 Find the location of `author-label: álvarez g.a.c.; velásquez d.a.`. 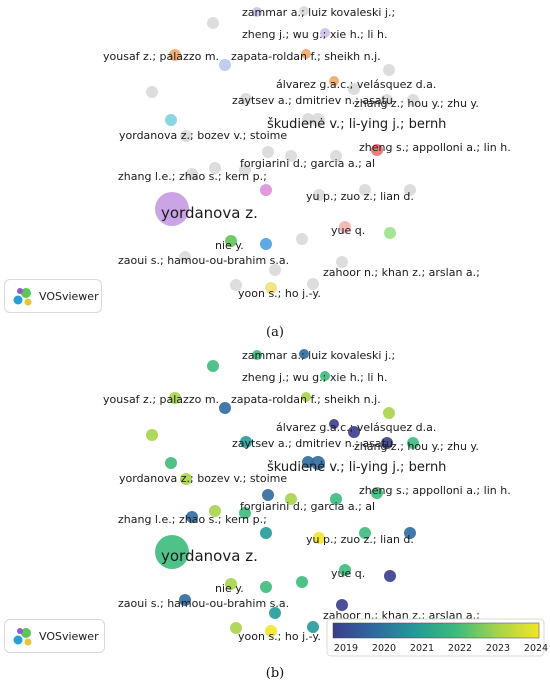

author-label: álvarez g.a.c.; velásquez d.a. is located at coordinates (356, 427).